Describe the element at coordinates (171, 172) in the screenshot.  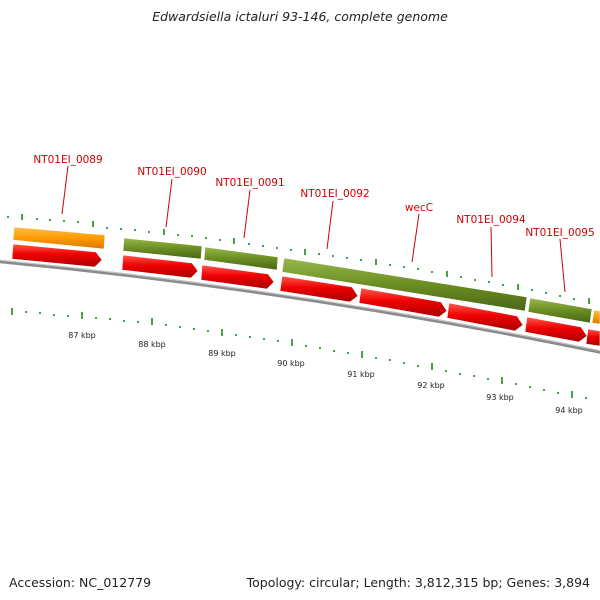
I see `gene-label-nt01ei-0090: NT01EI_0090` at that location.